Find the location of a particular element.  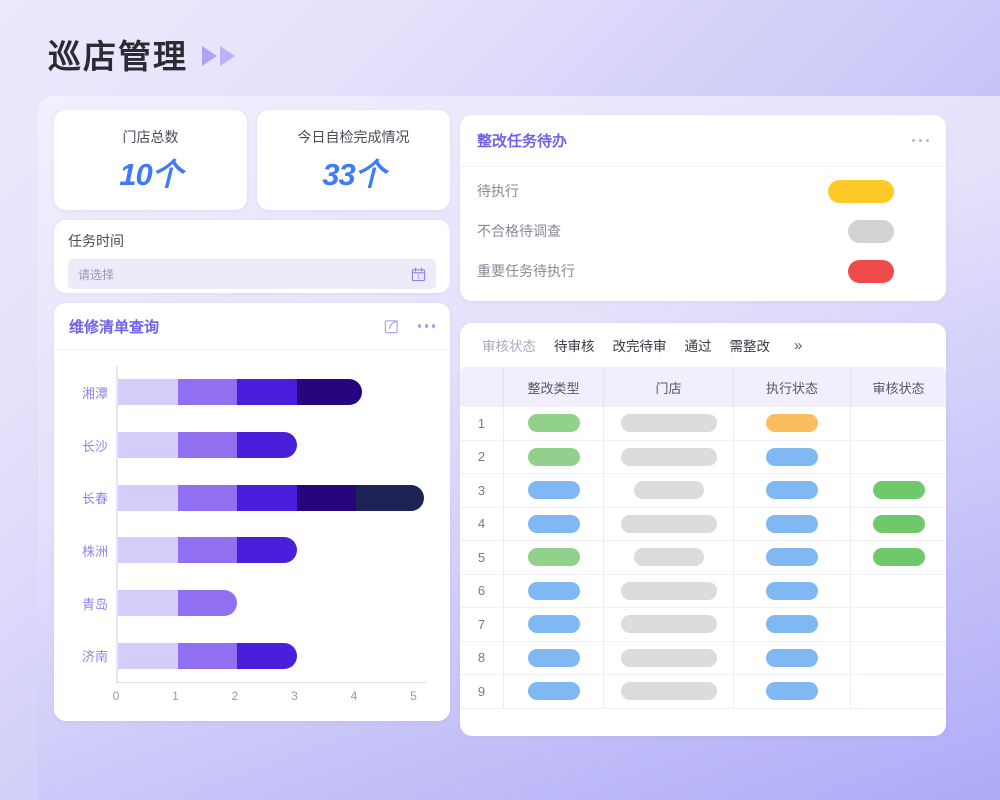

column-header-store: 门店 is located at coordinates (669, 387).